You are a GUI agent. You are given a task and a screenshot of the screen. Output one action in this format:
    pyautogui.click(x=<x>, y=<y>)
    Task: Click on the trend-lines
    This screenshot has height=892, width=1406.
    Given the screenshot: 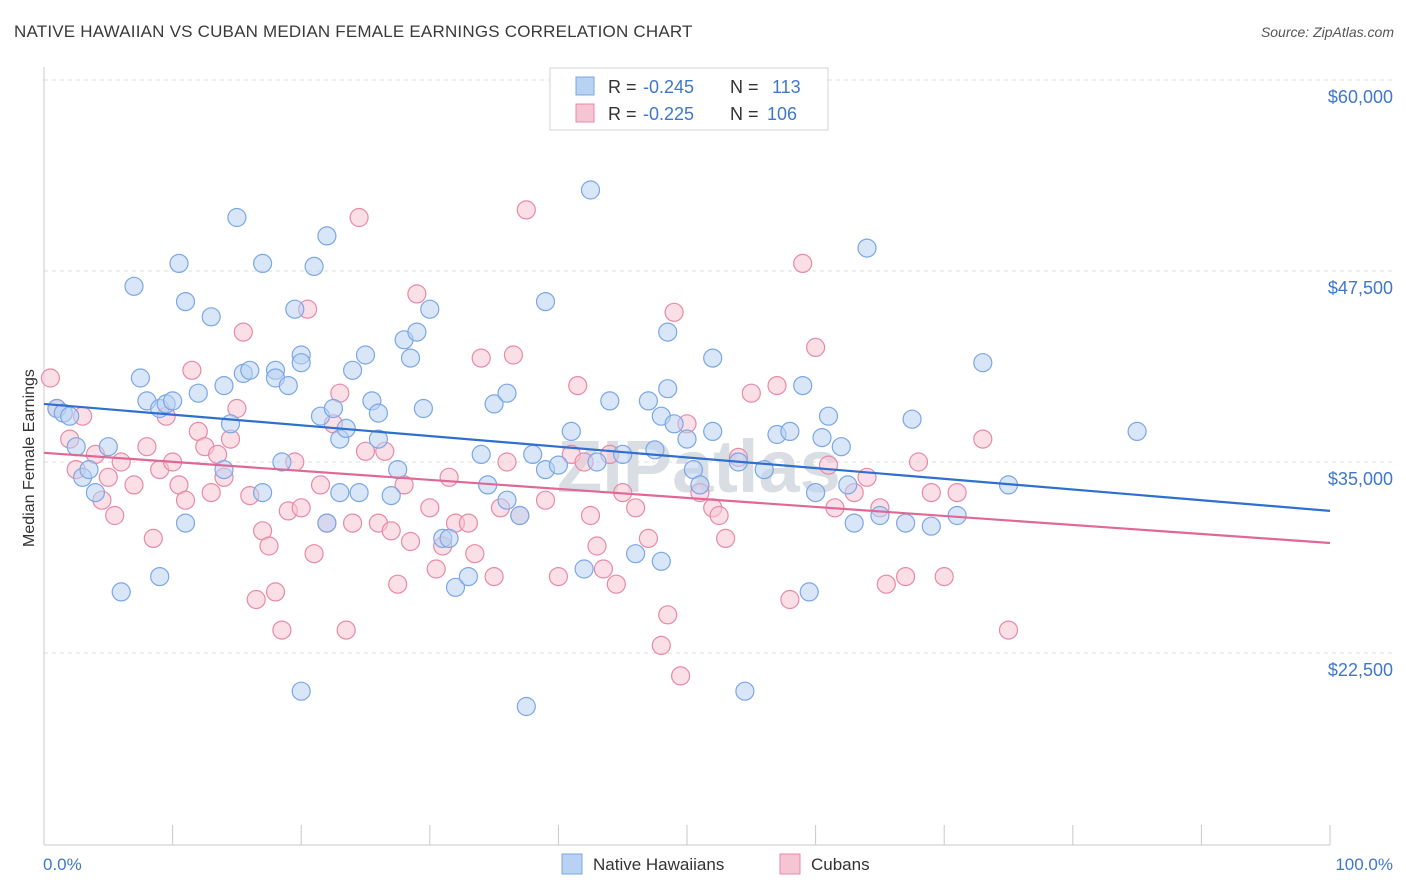 What is the action you would take?
    pyautogui.click(x=687, y=473)
    